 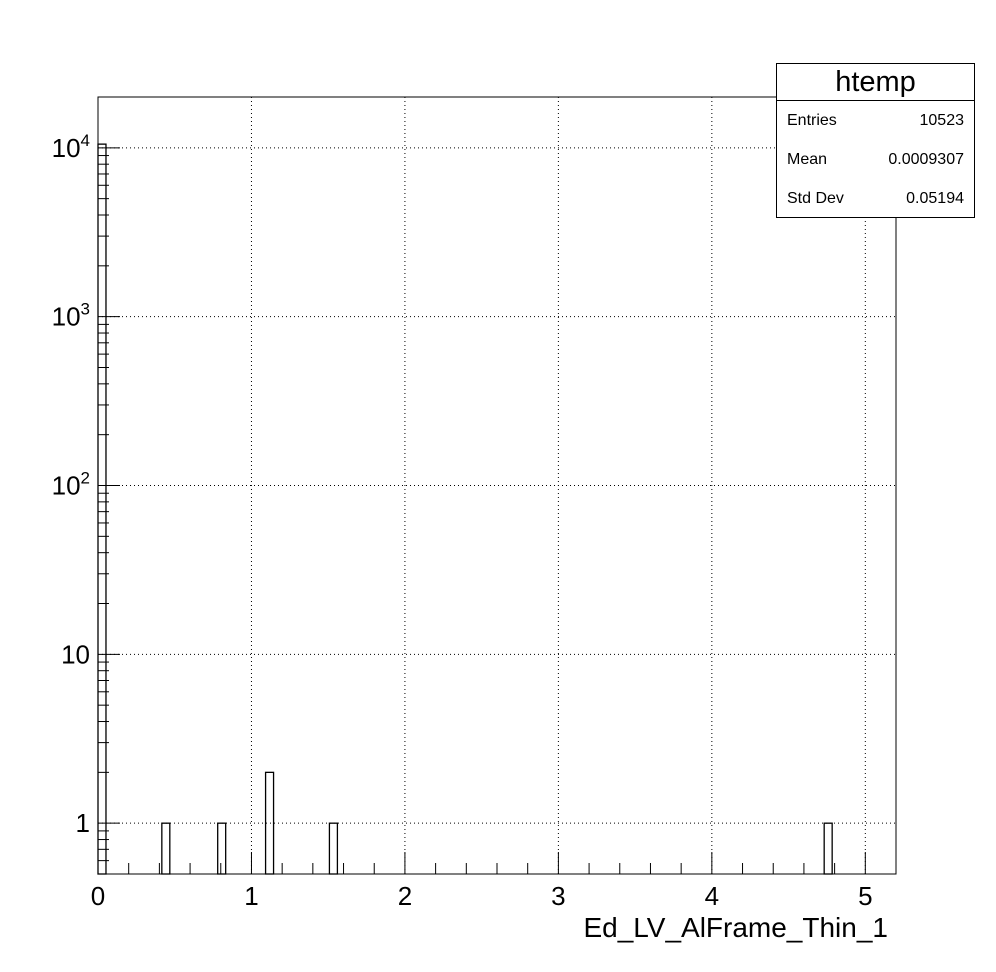 What do you see at coordinates (935, 198) in the screenshot?
I see `stats-value-stddev: 0.05194` at bounding box center [935, 198].